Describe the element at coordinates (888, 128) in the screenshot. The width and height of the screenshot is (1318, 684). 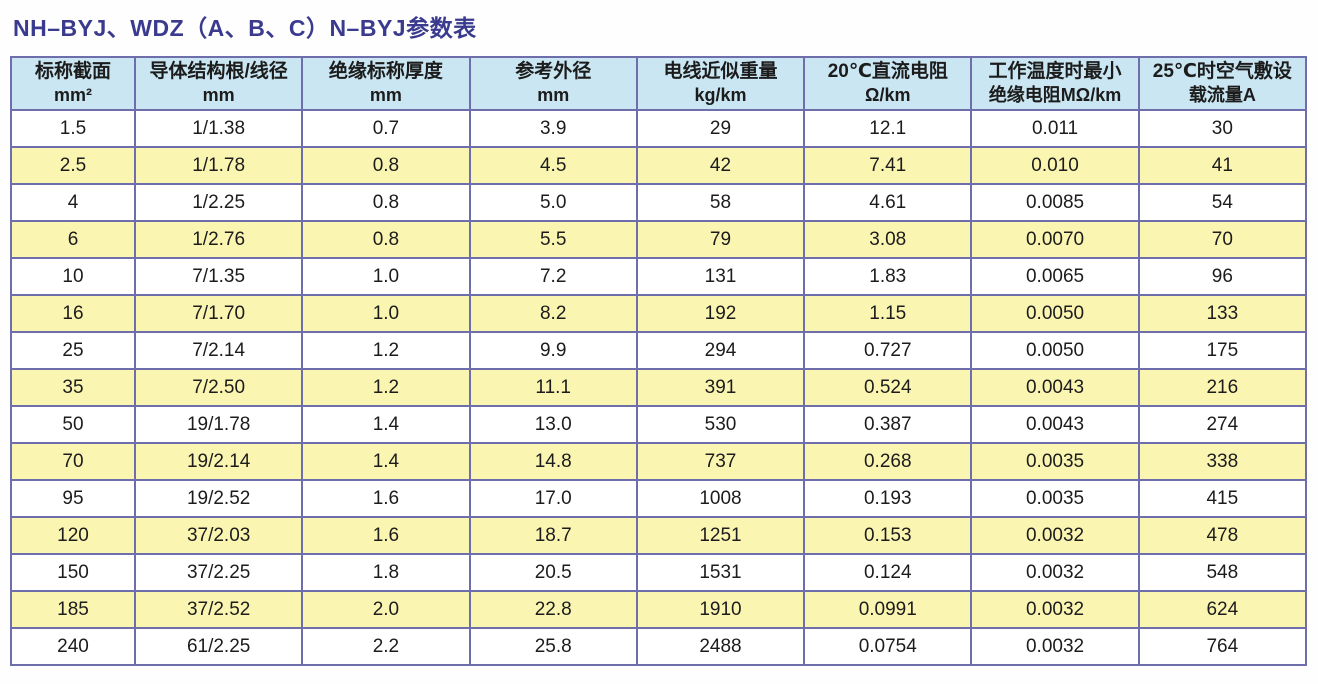
I see `table-cell: 12.1` at that location.